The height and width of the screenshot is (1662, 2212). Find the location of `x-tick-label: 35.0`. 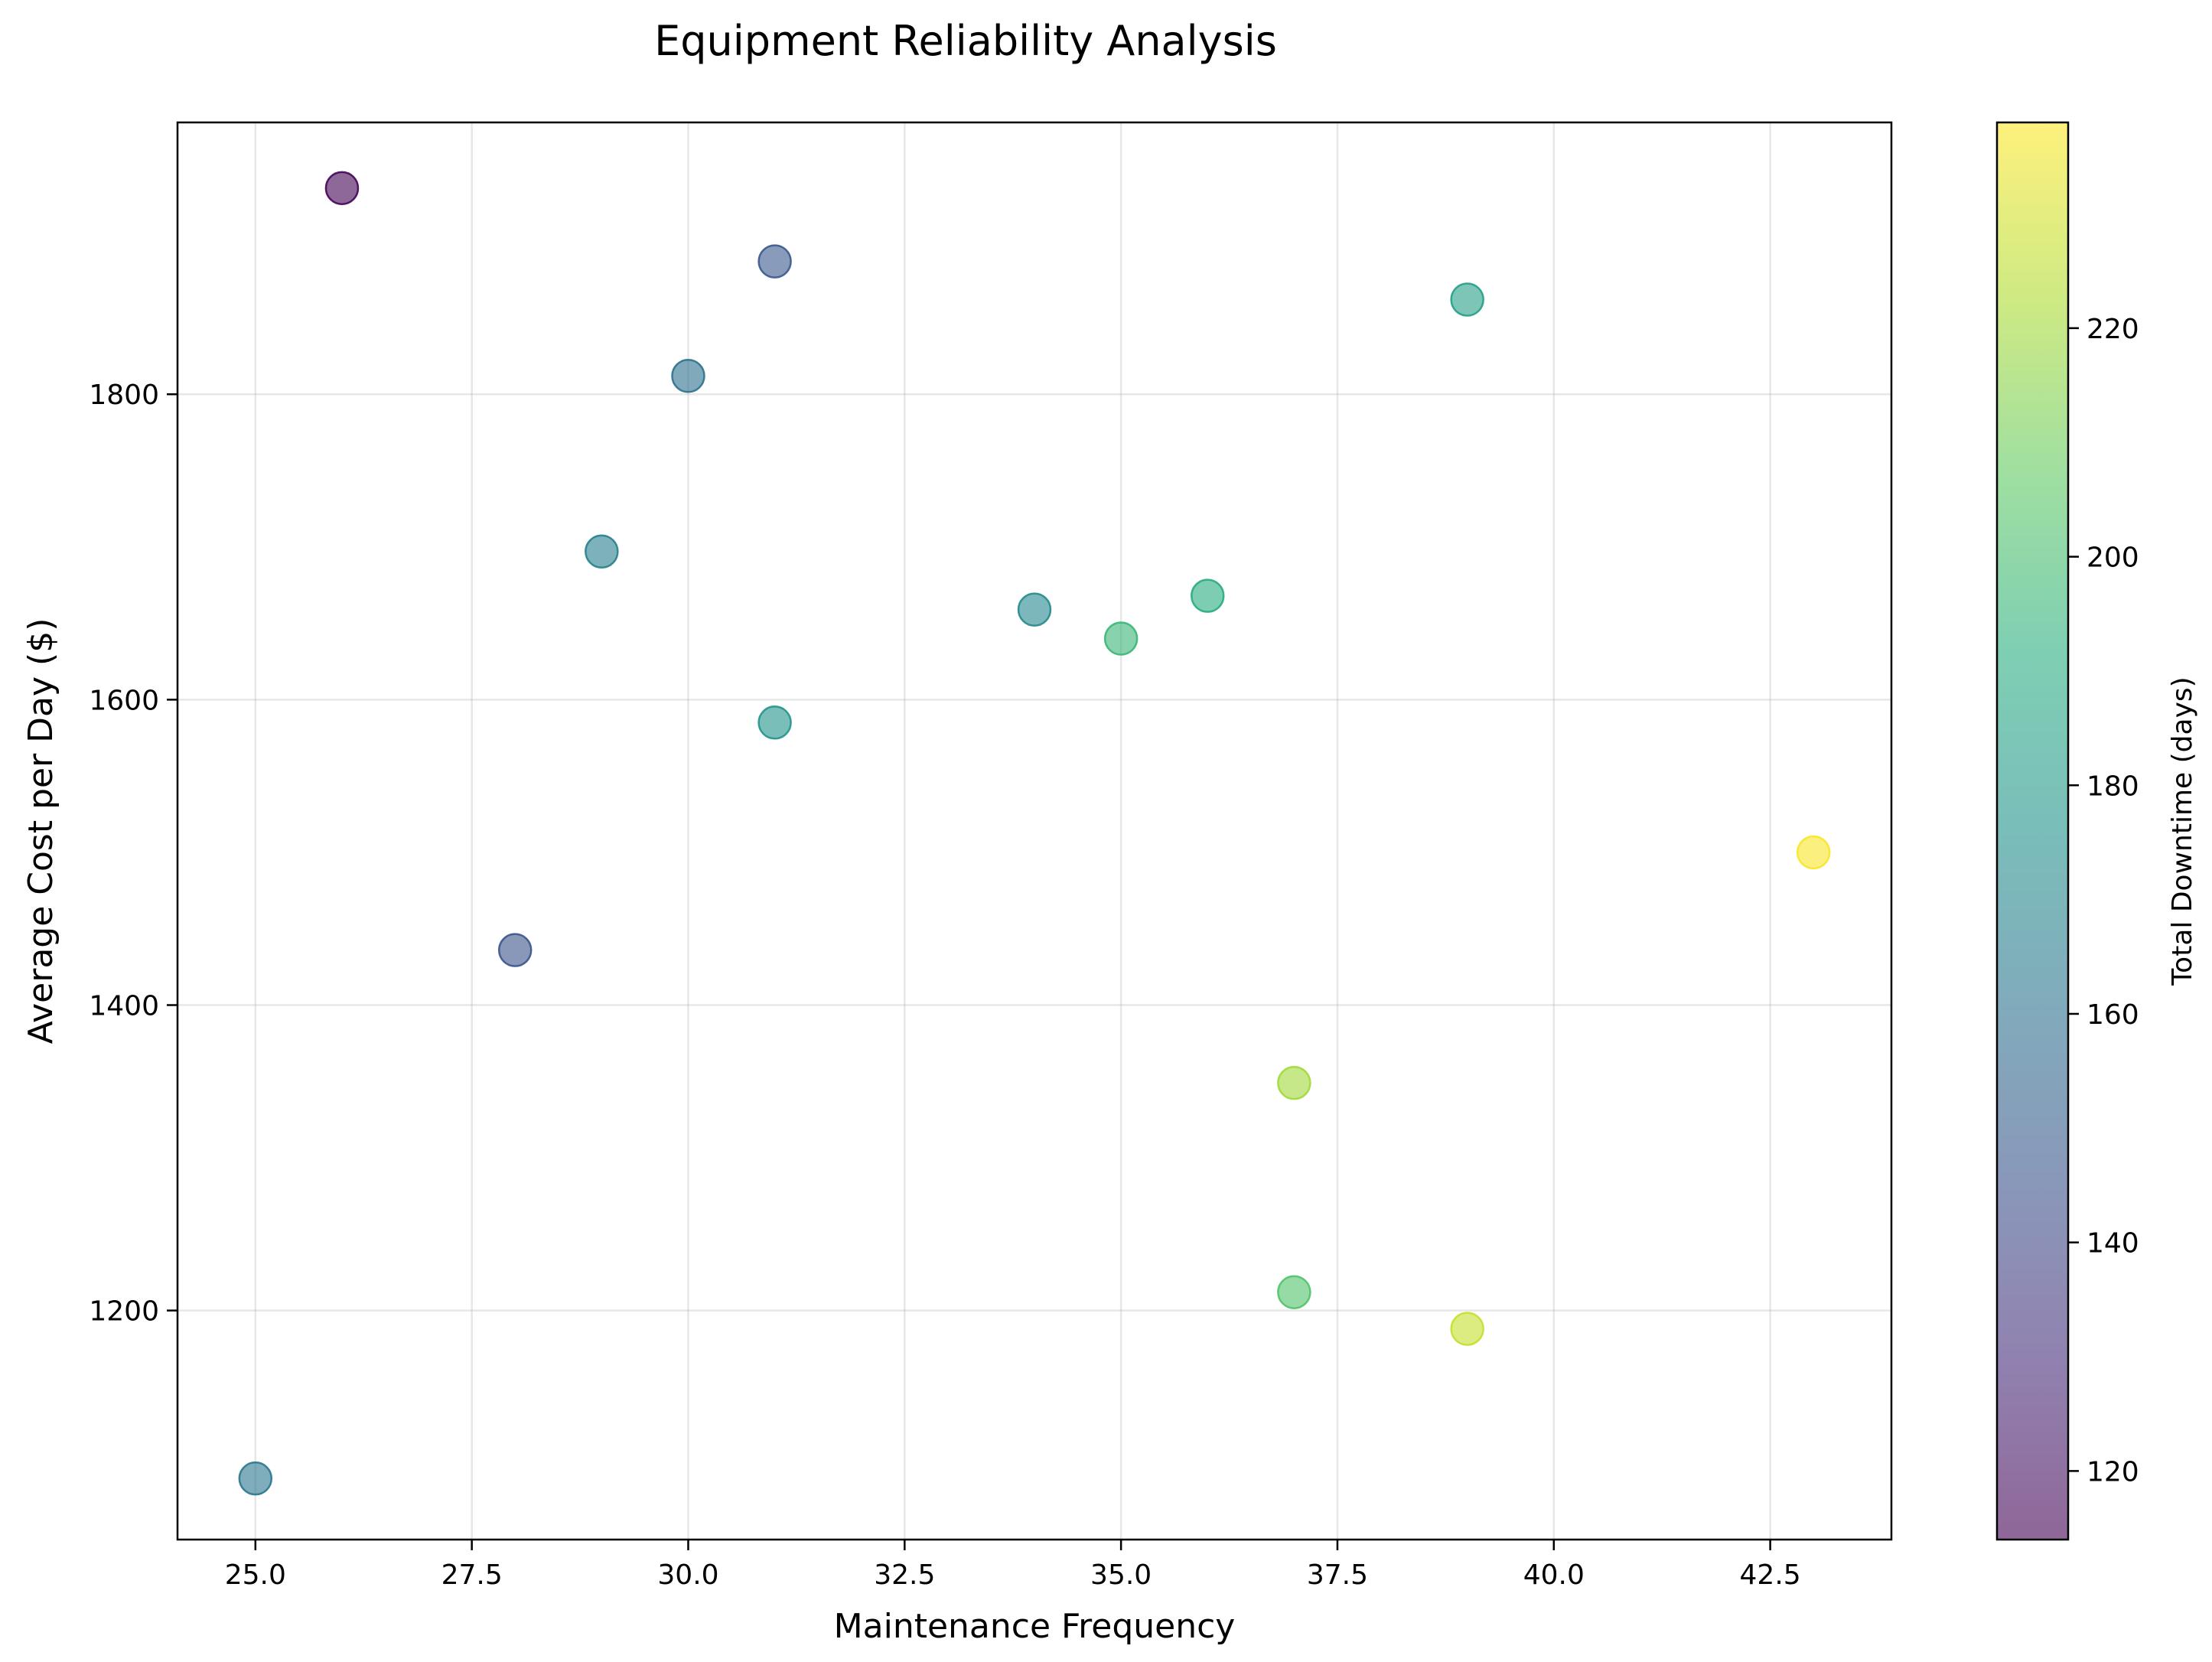

x-tick-label: 35.0 is located at coordinates (1121, 1575).